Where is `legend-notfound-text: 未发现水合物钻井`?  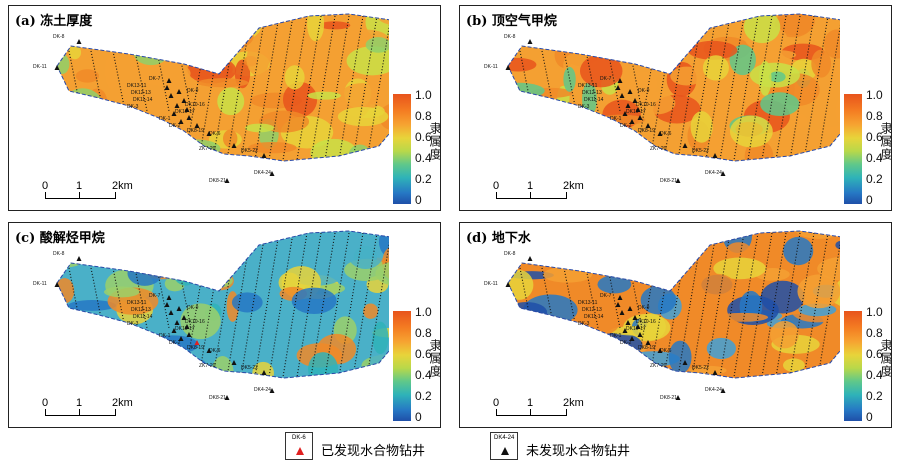 legend-notfound-text: 未发现水合物钻井 is located at coordinates (578, 451).